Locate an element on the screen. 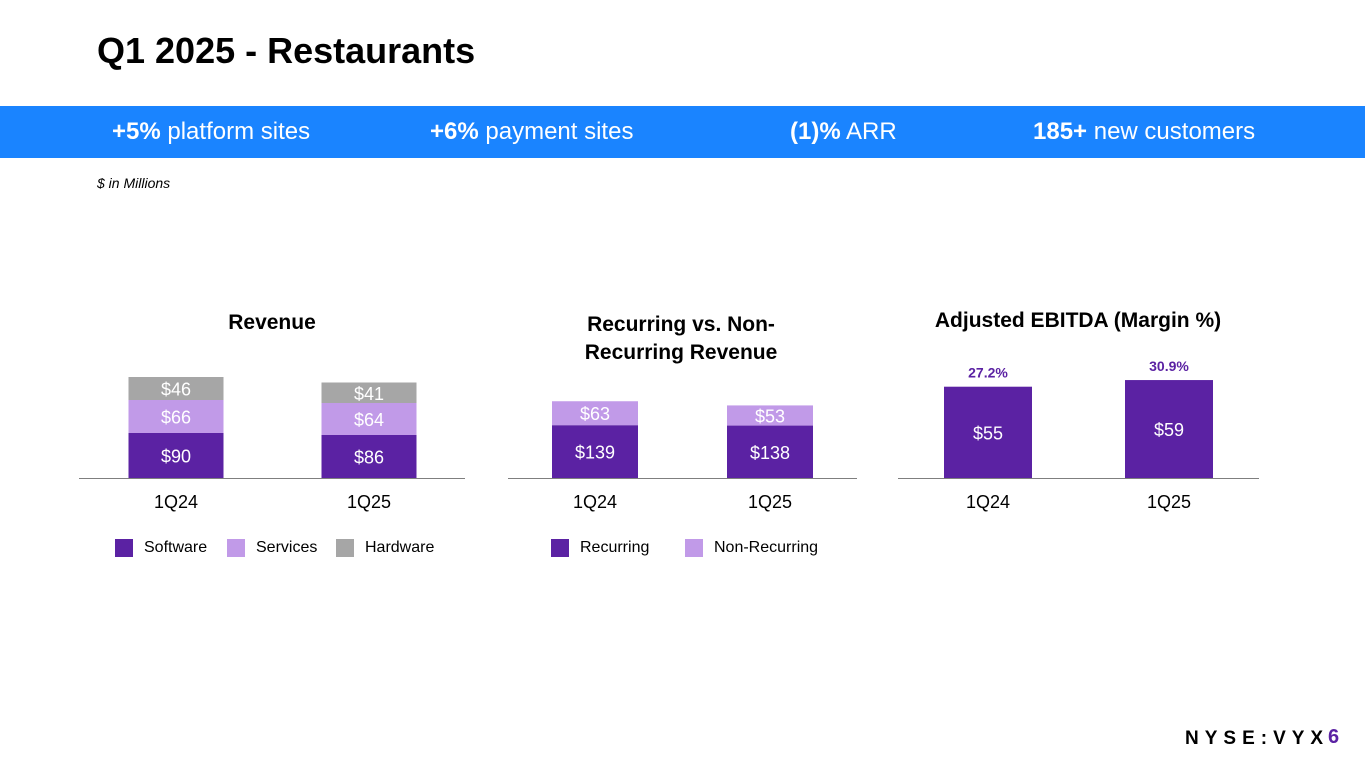 This screenshot has height=768, width=1365. page-number: 6 is located at coordinates (1334, 737).